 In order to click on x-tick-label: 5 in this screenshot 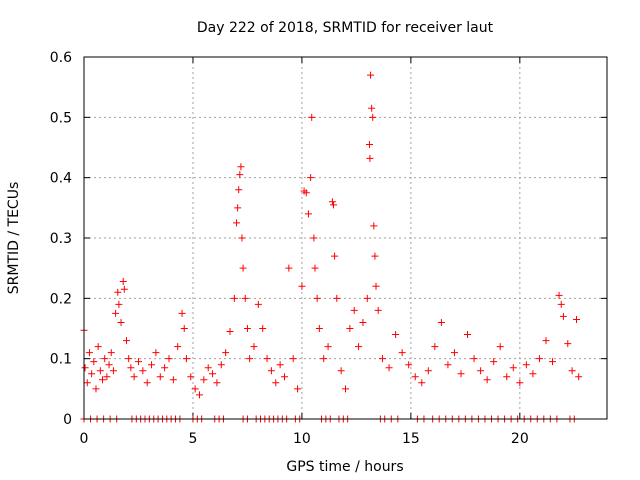, I will do `click(192, 439)`.